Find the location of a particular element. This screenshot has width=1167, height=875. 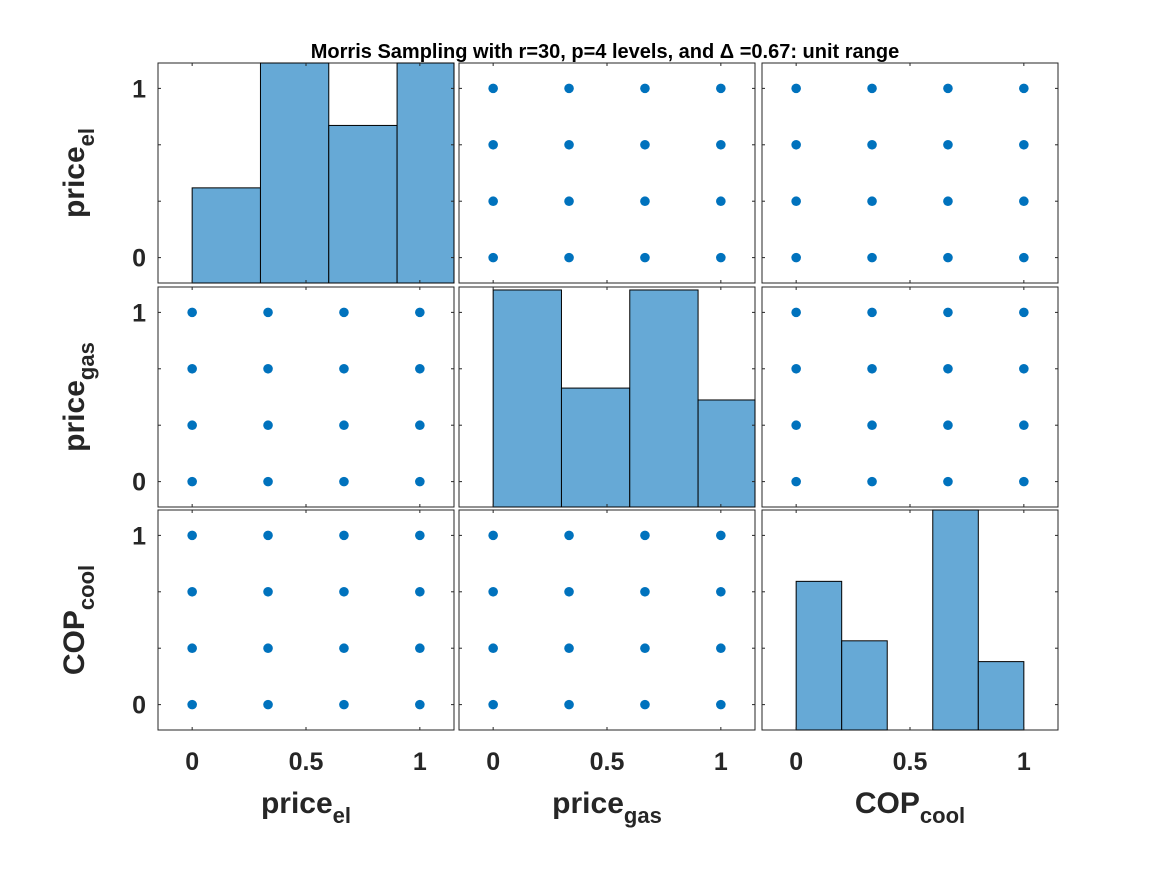

panel-price-el-vs-price-gas is located at coordinates (607, 173).